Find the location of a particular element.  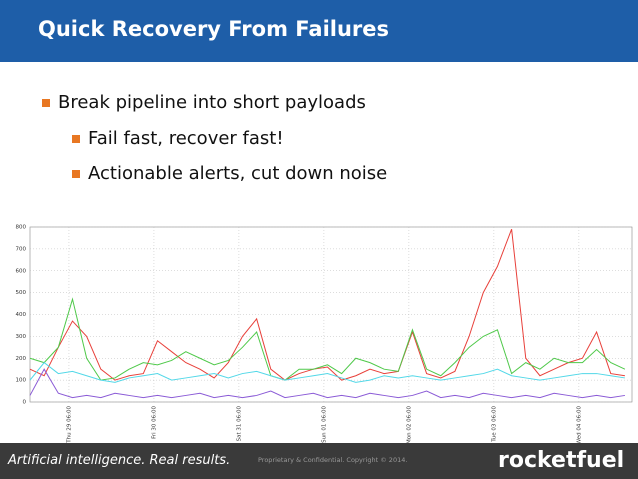

y-tick-label: 700 is located at coordinates (21, 249).